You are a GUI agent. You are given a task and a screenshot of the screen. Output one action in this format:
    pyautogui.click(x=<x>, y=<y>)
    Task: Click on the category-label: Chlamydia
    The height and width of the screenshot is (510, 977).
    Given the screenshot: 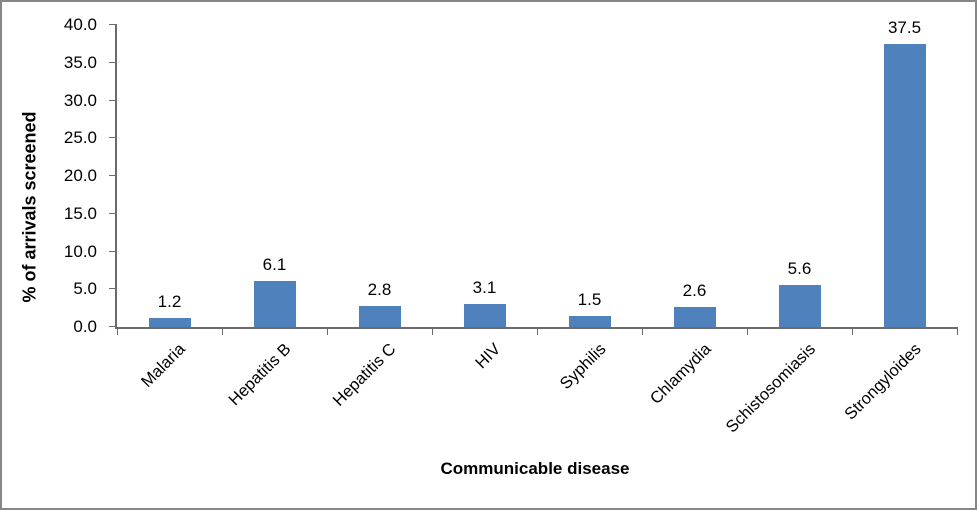 What is the action you would take?
    pyautogui.click(x=680, y=374)
    